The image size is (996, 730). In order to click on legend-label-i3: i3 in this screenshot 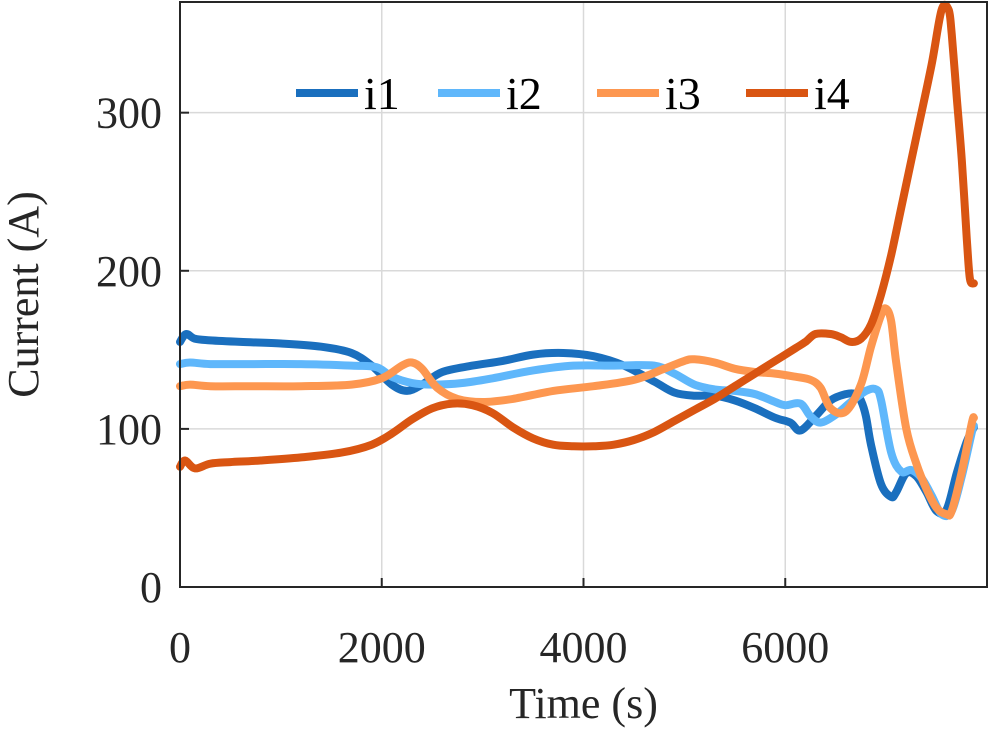, I will do `click(683, 93)`.